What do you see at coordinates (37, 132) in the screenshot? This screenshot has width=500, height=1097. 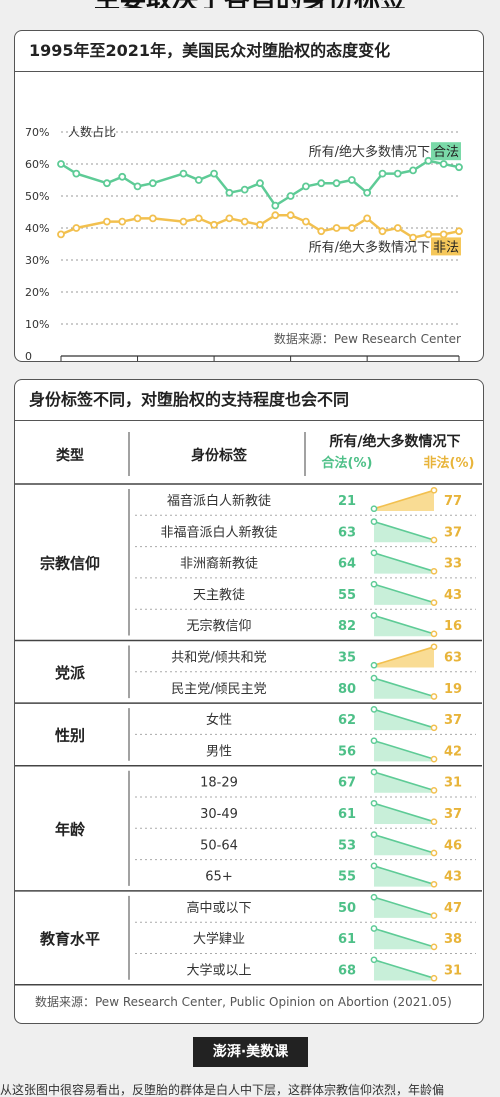 I see `y-tick-label: 70%` at bounding box center [37, 132].